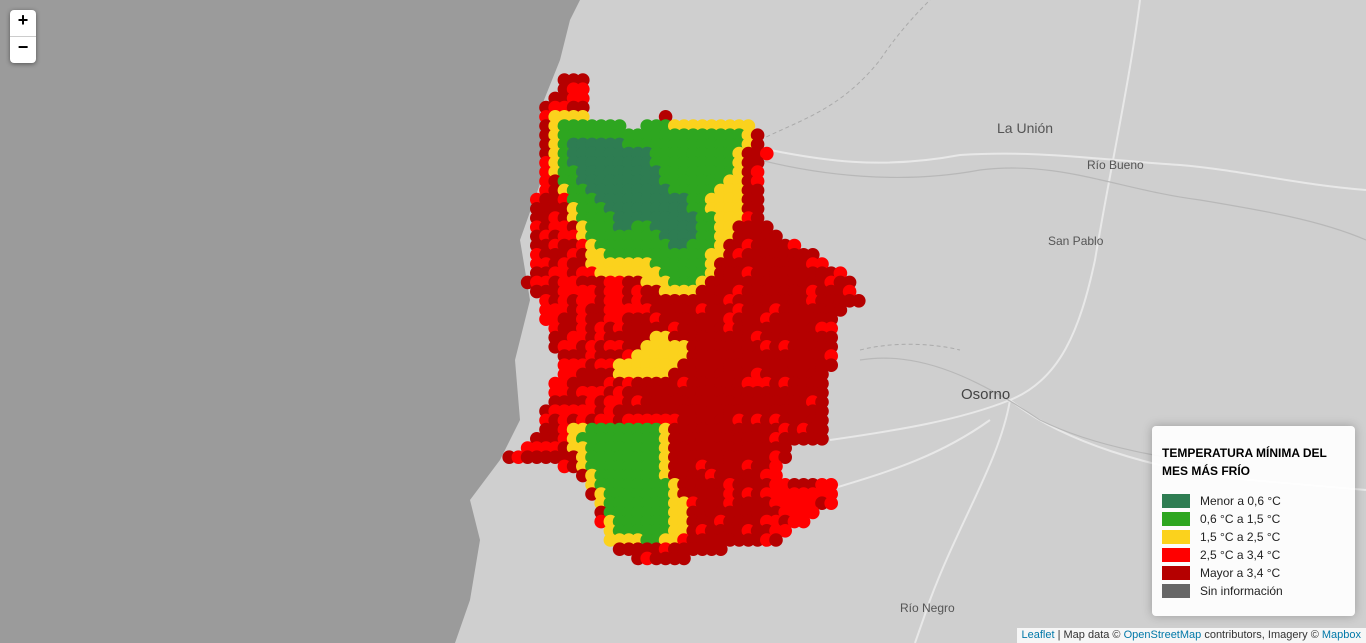  Describe the element at coordinates (1240, 501) in the screenshot. I see `legend-label: Menor a 0,6 °C` at that location.